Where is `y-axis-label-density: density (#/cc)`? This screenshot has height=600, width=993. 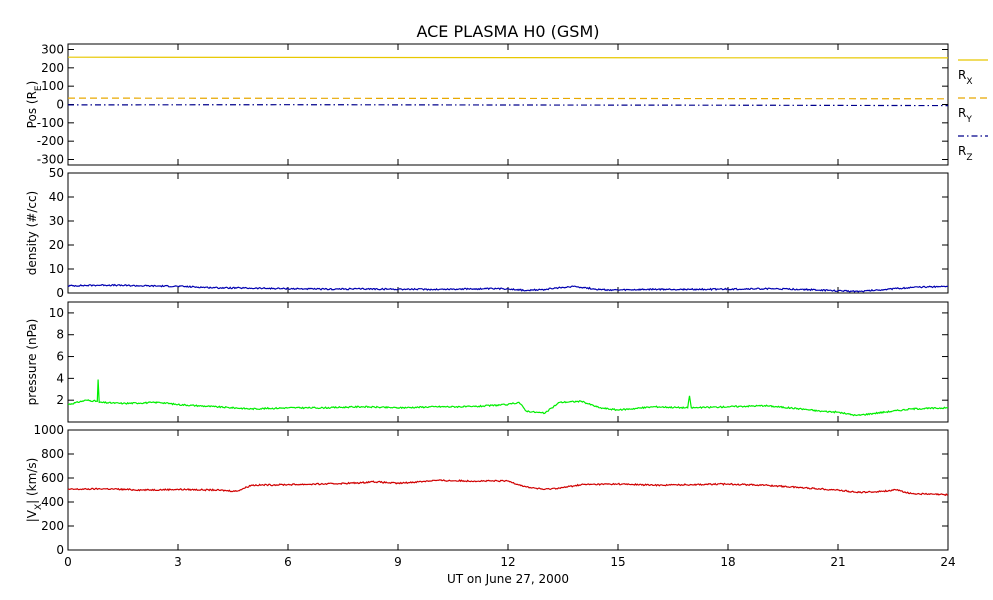
y-axis-label-density: density (#/cc) is located at coordinates (32, 233).